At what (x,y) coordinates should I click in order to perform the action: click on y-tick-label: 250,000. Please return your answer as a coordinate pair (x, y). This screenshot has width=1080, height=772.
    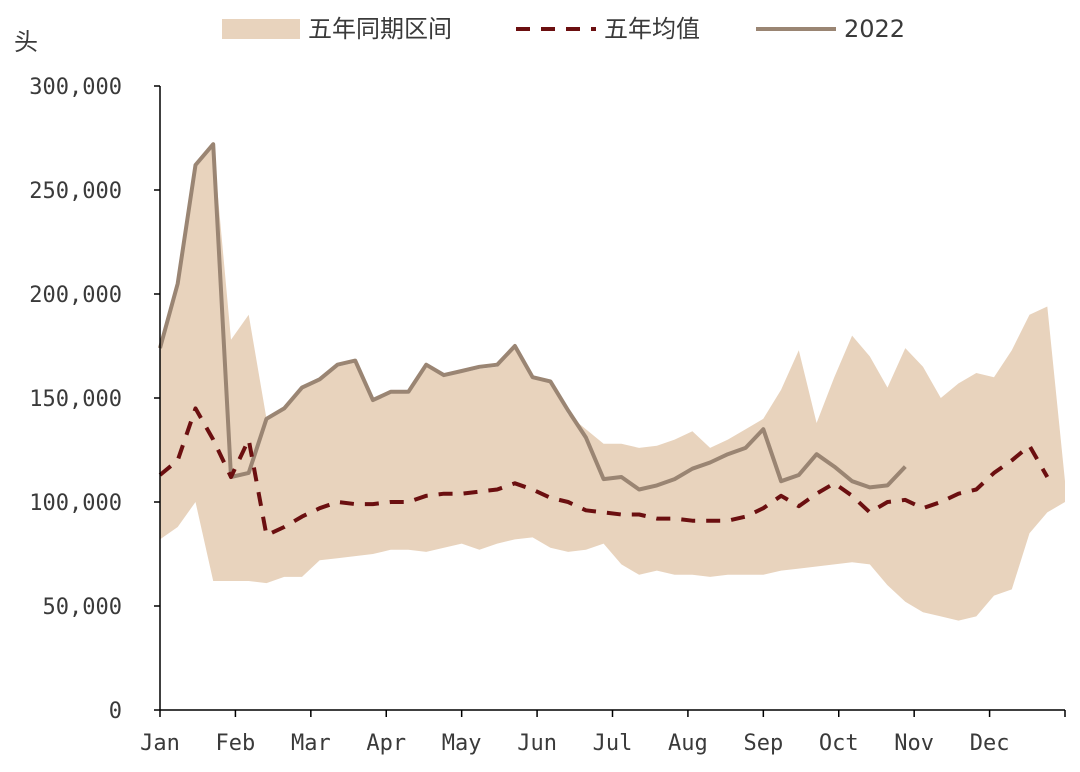
    Looking at the image, I should click on (75, 191).